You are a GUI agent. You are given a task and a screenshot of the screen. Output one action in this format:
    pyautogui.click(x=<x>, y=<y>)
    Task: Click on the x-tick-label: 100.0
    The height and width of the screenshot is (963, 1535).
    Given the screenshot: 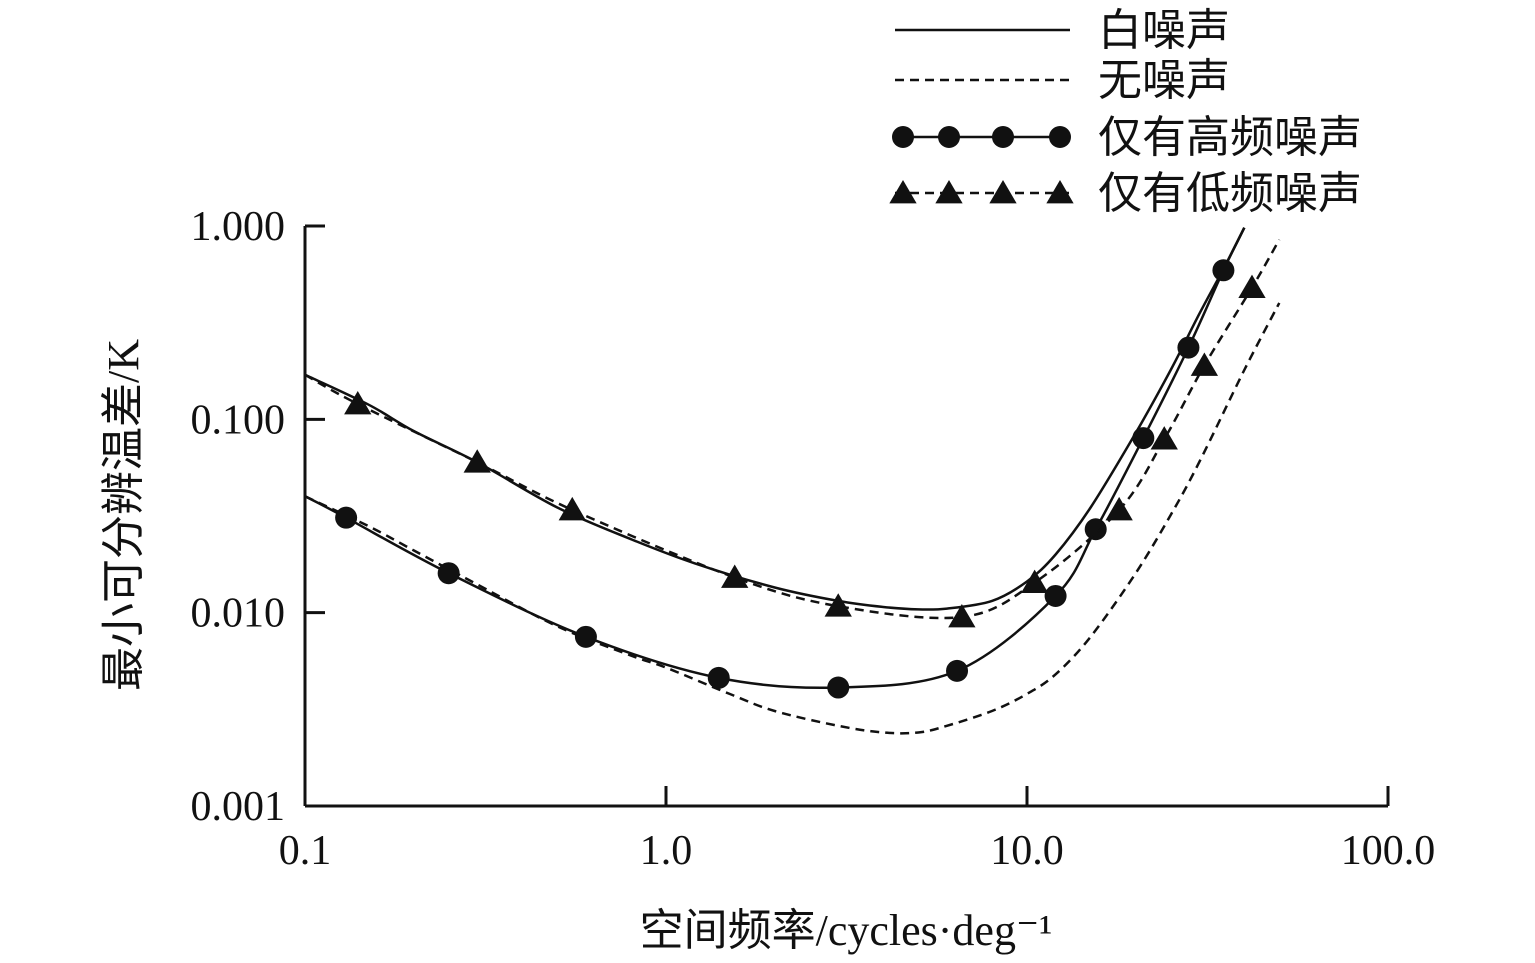 What is the action you would take?
    pyautogui.click(x=1388, y=851)
    